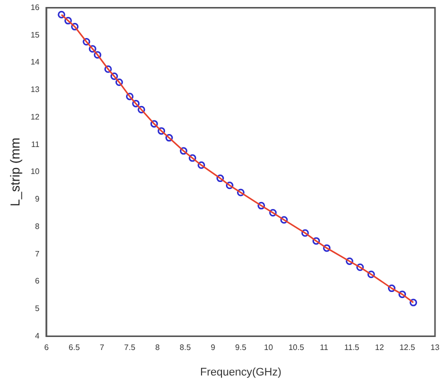  I want to click on x-tick-label: 12, so click(379, 347).